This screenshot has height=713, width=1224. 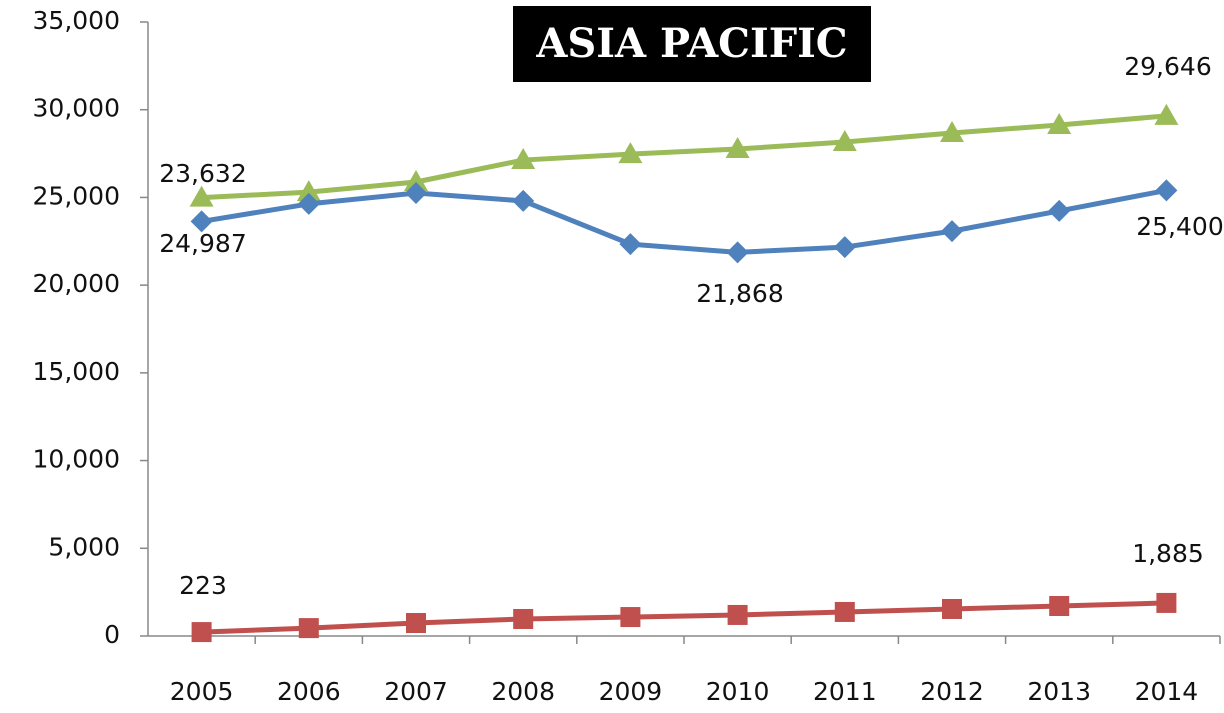 I want to click on data-label: 24,987, so click(x=202, y=243).